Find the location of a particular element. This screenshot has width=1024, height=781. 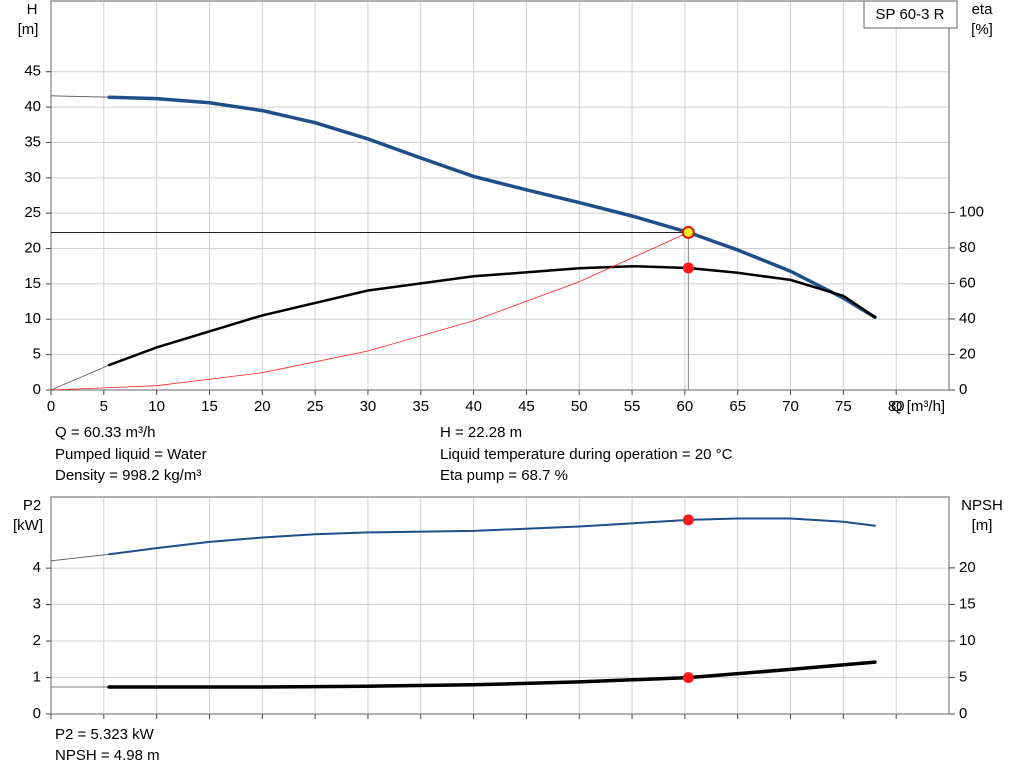

y-axis-unit: [m] is located at coordinates (28, 29).